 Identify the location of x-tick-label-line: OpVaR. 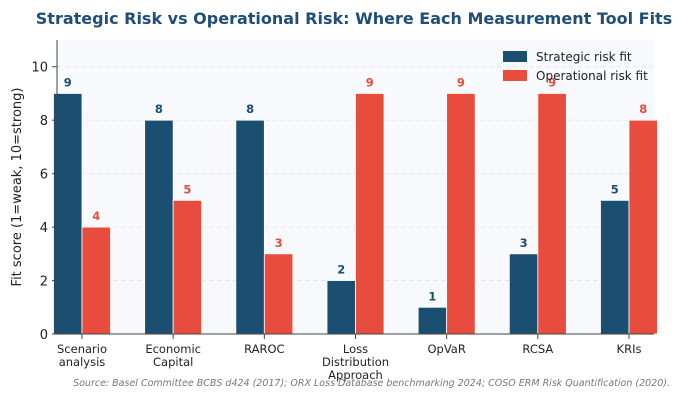
(446, 349).